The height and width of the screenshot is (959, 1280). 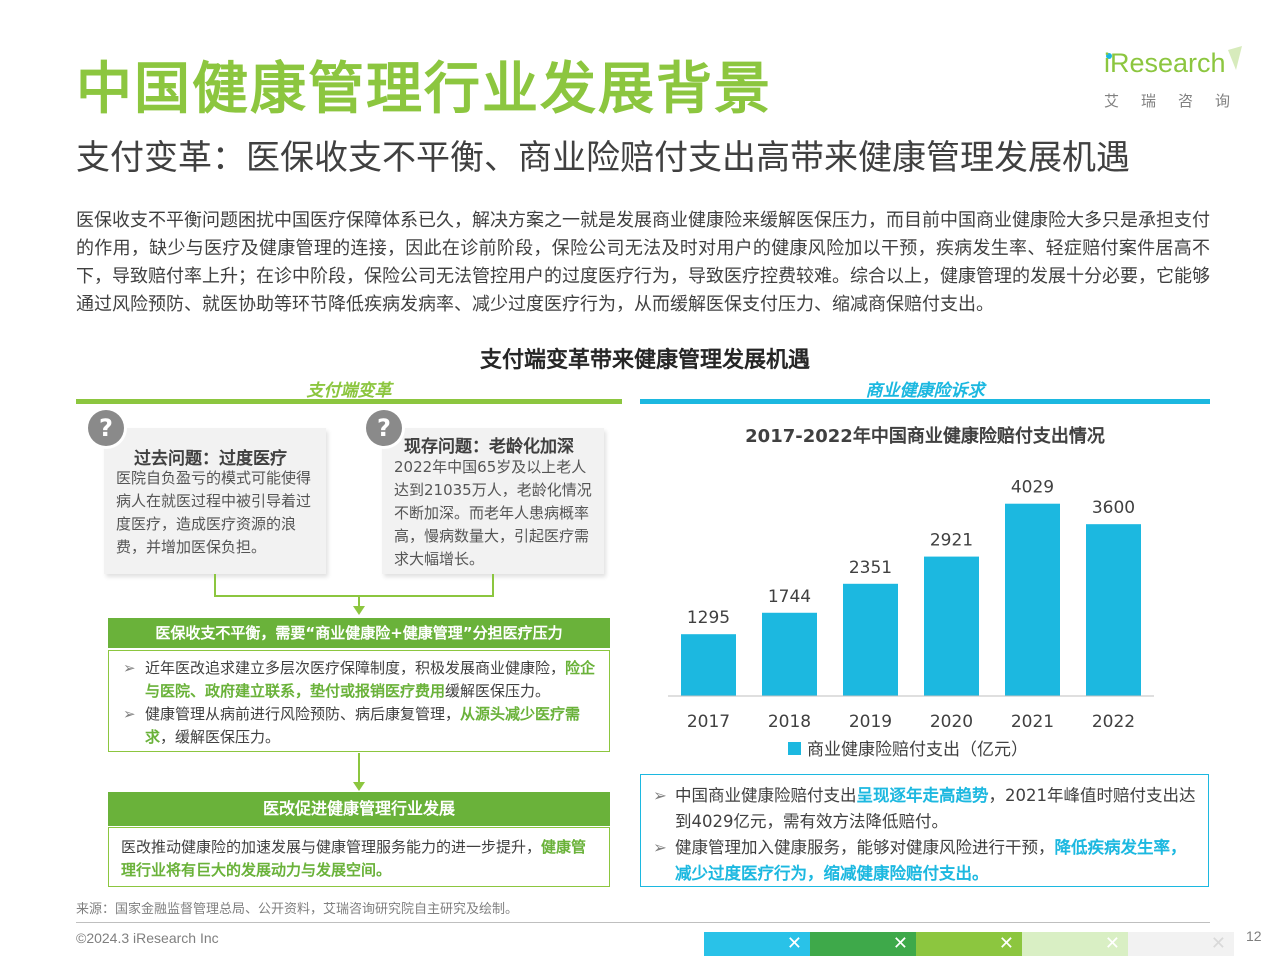 I want to click on problem-box-aging, so click(x=493, y=501).